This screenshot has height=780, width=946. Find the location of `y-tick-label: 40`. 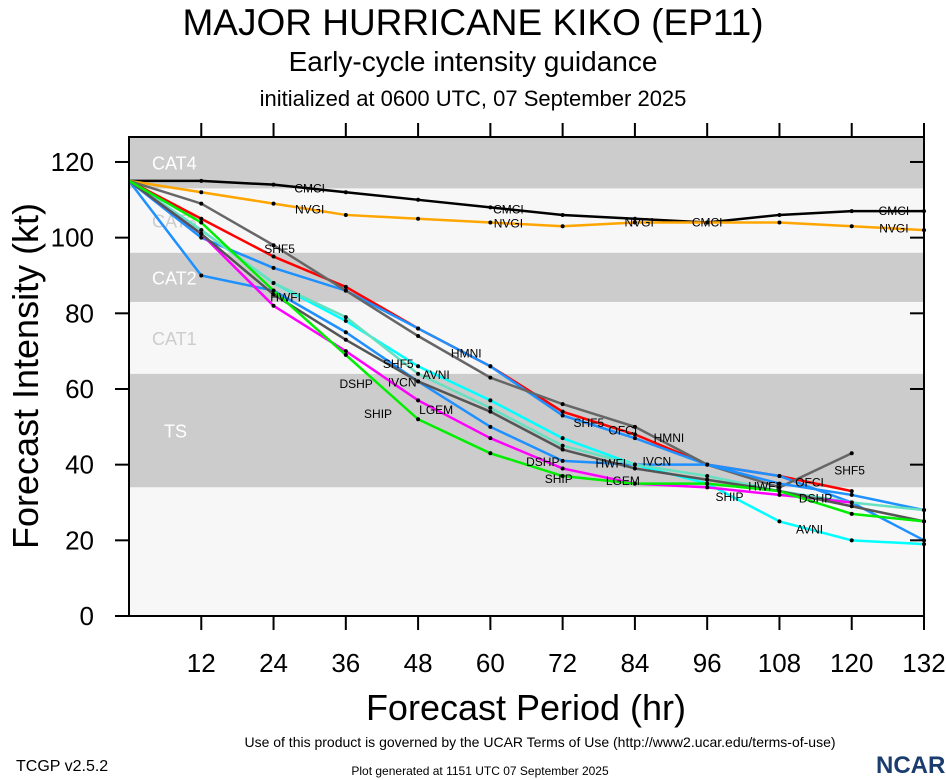

y-tick-label: 40 is located at coordinates (79, 465).